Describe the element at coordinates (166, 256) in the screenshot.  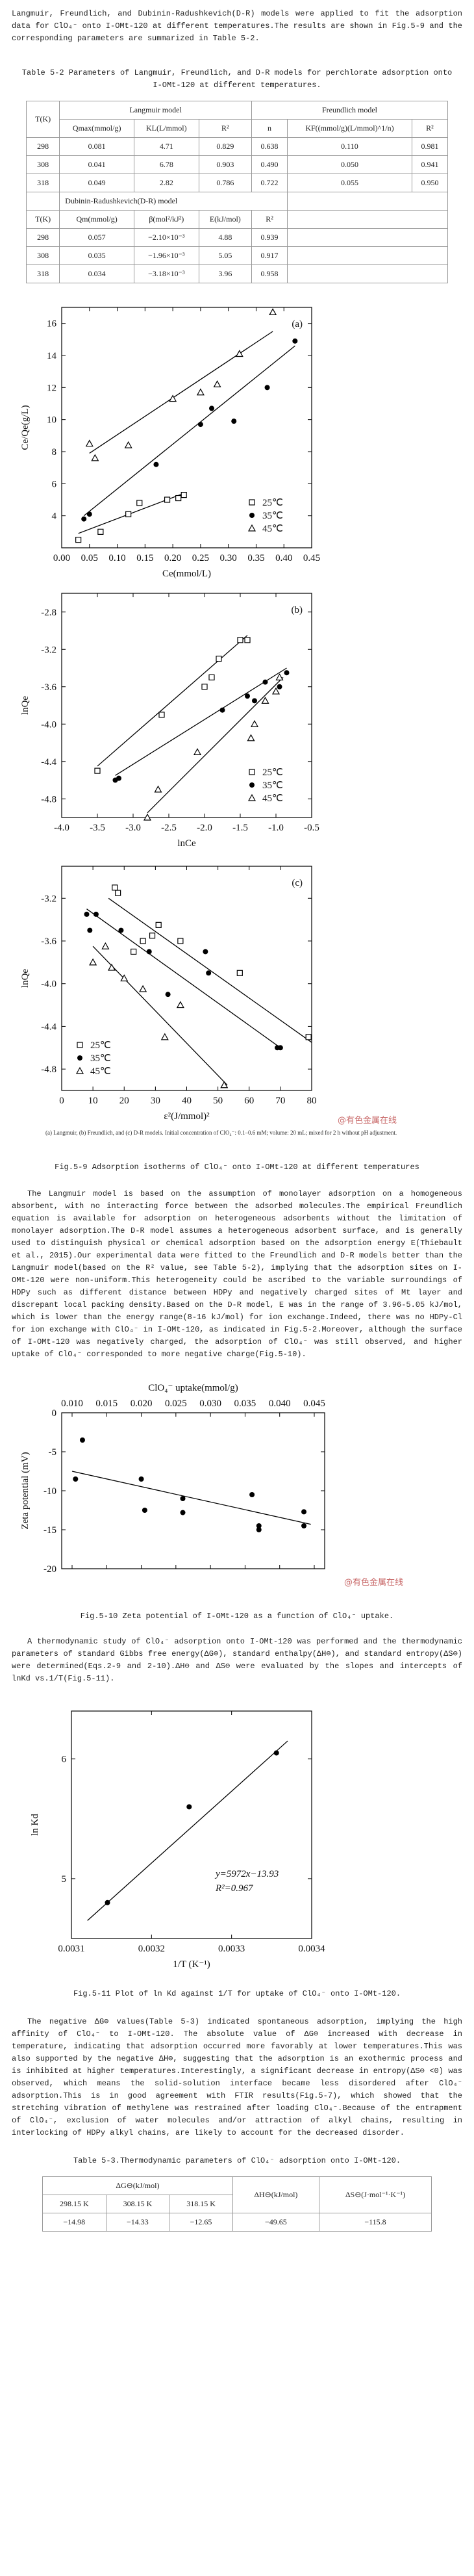
I see `td: −1.96×10⁻³` at that location.